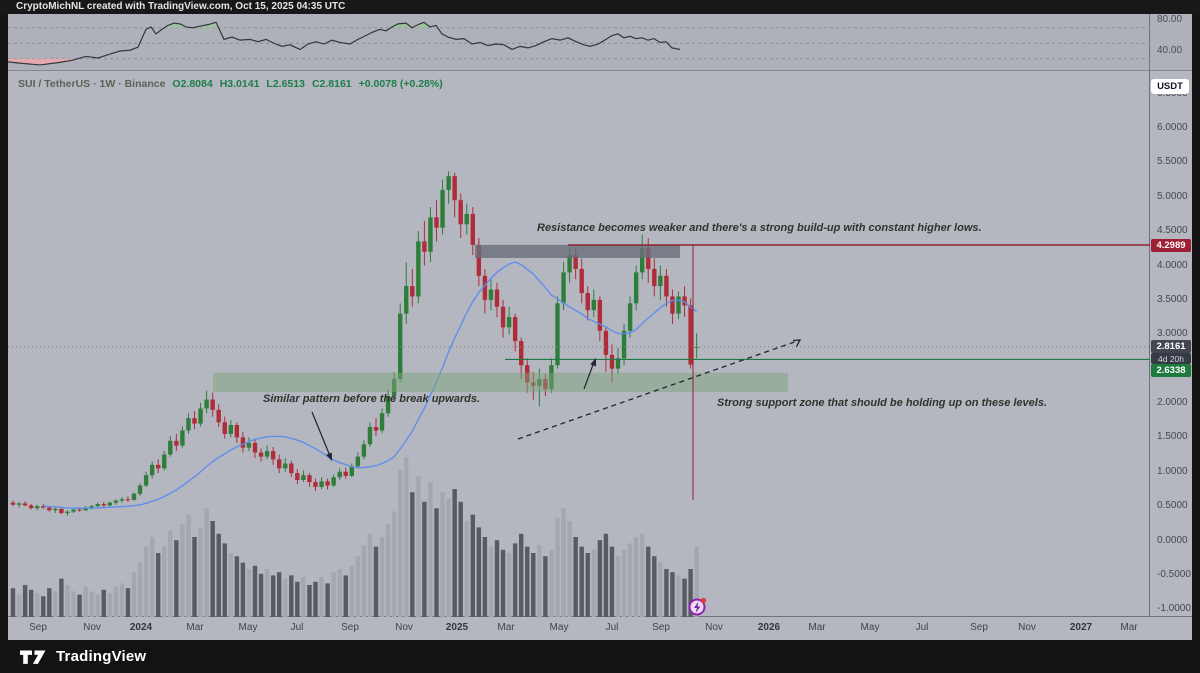 The width and height of the screenshot is (1200, 673). What do you see at coordinates (1172, 162) in the screenshot?
I see `price-tick-label: 5.5000` at bounding box center [1172, 162].